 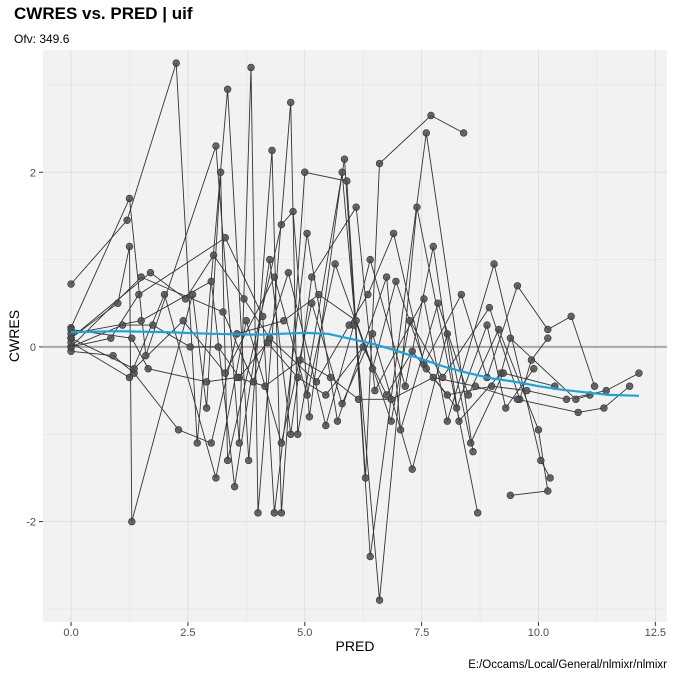 I want to click on chart-title: CWRES vs. PRED | uif, so click(x=103, y=13).